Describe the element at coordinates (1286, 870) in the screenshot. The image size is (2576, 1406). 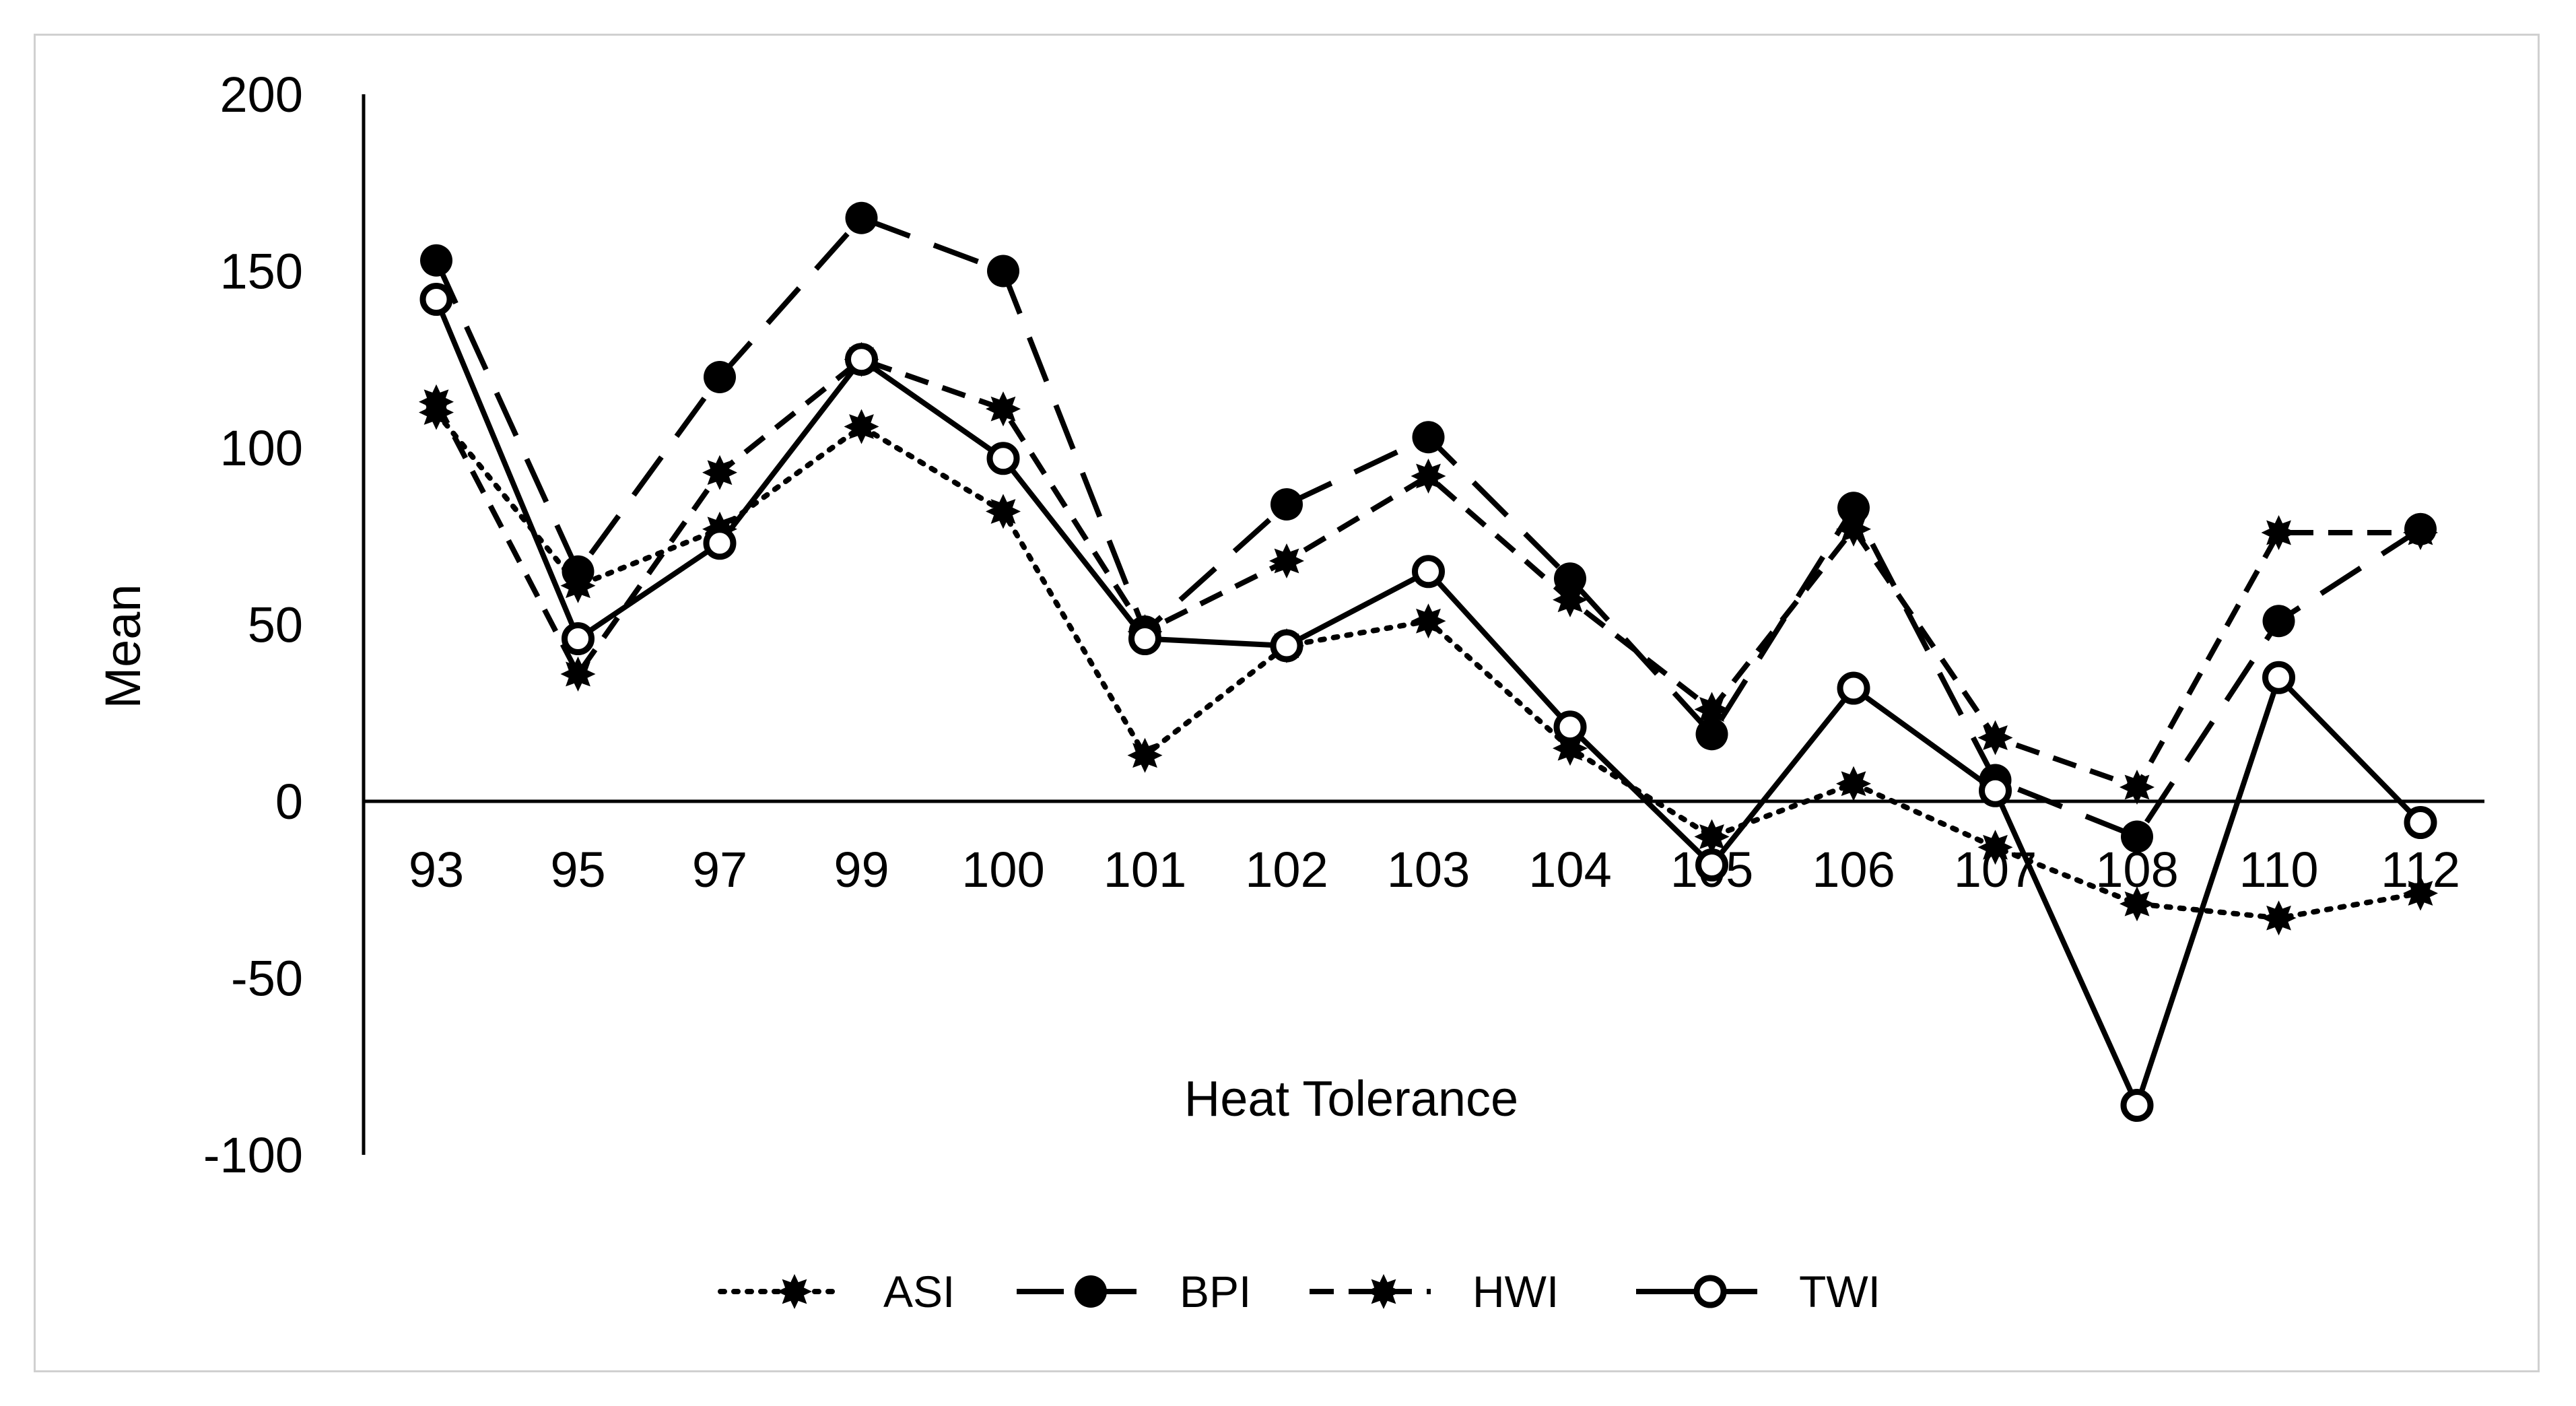
I see `x-tick-label: 102` at that location.